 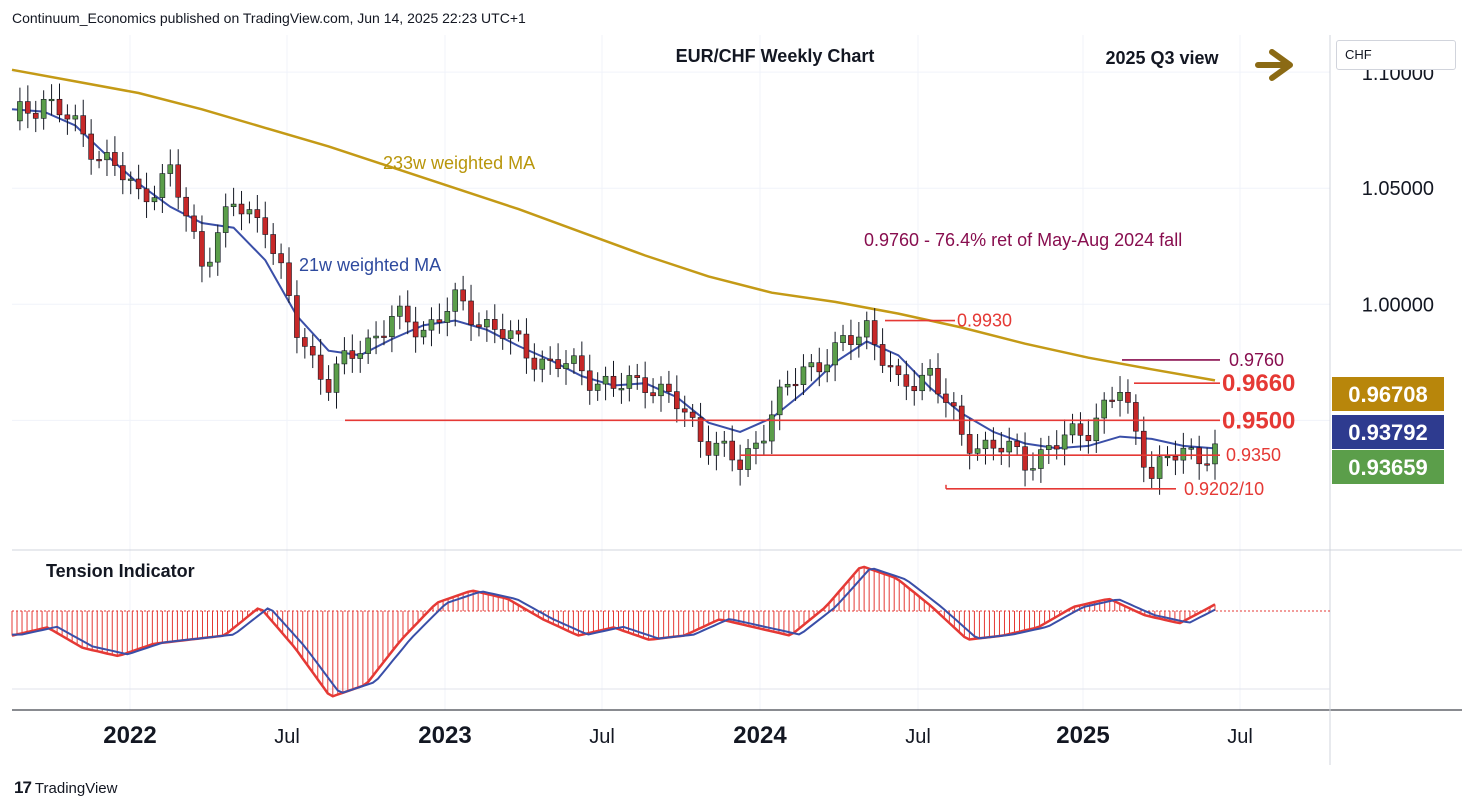 I want to click on view-label: 2025 Q3 view, so click(x=1162, y=58).